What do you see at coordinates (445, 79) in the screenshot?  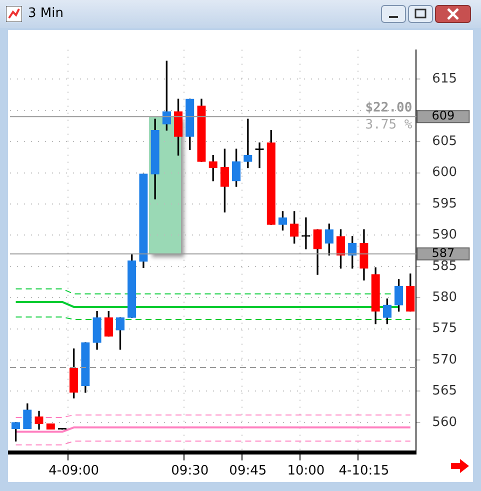 I see `y-tick-label: 615` at bounding box center [445, 79].